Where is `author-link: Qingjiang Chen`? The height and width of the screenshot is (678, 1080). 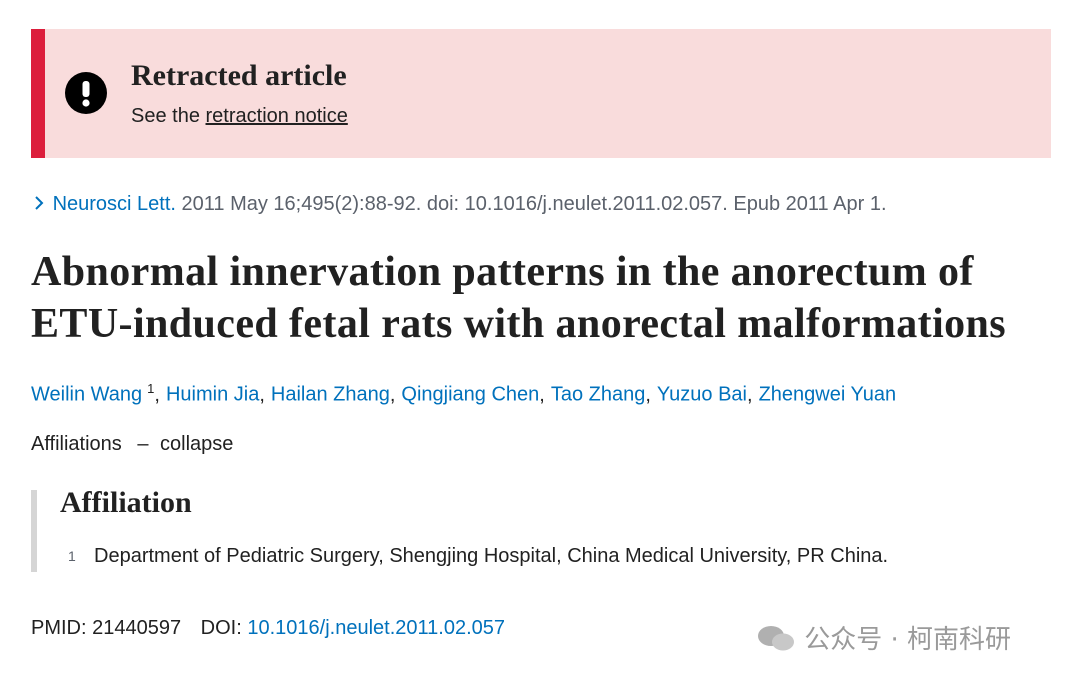 author-link: Qingjiang Chen is located at coordinates (470, 394).